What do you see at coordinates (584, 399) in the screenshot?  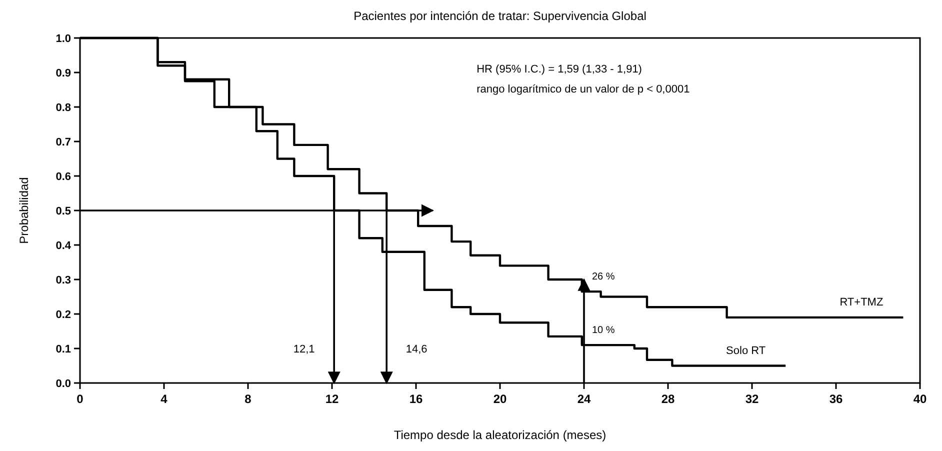 I see `x-tick-label: 24` at bounding box center [584, 399].